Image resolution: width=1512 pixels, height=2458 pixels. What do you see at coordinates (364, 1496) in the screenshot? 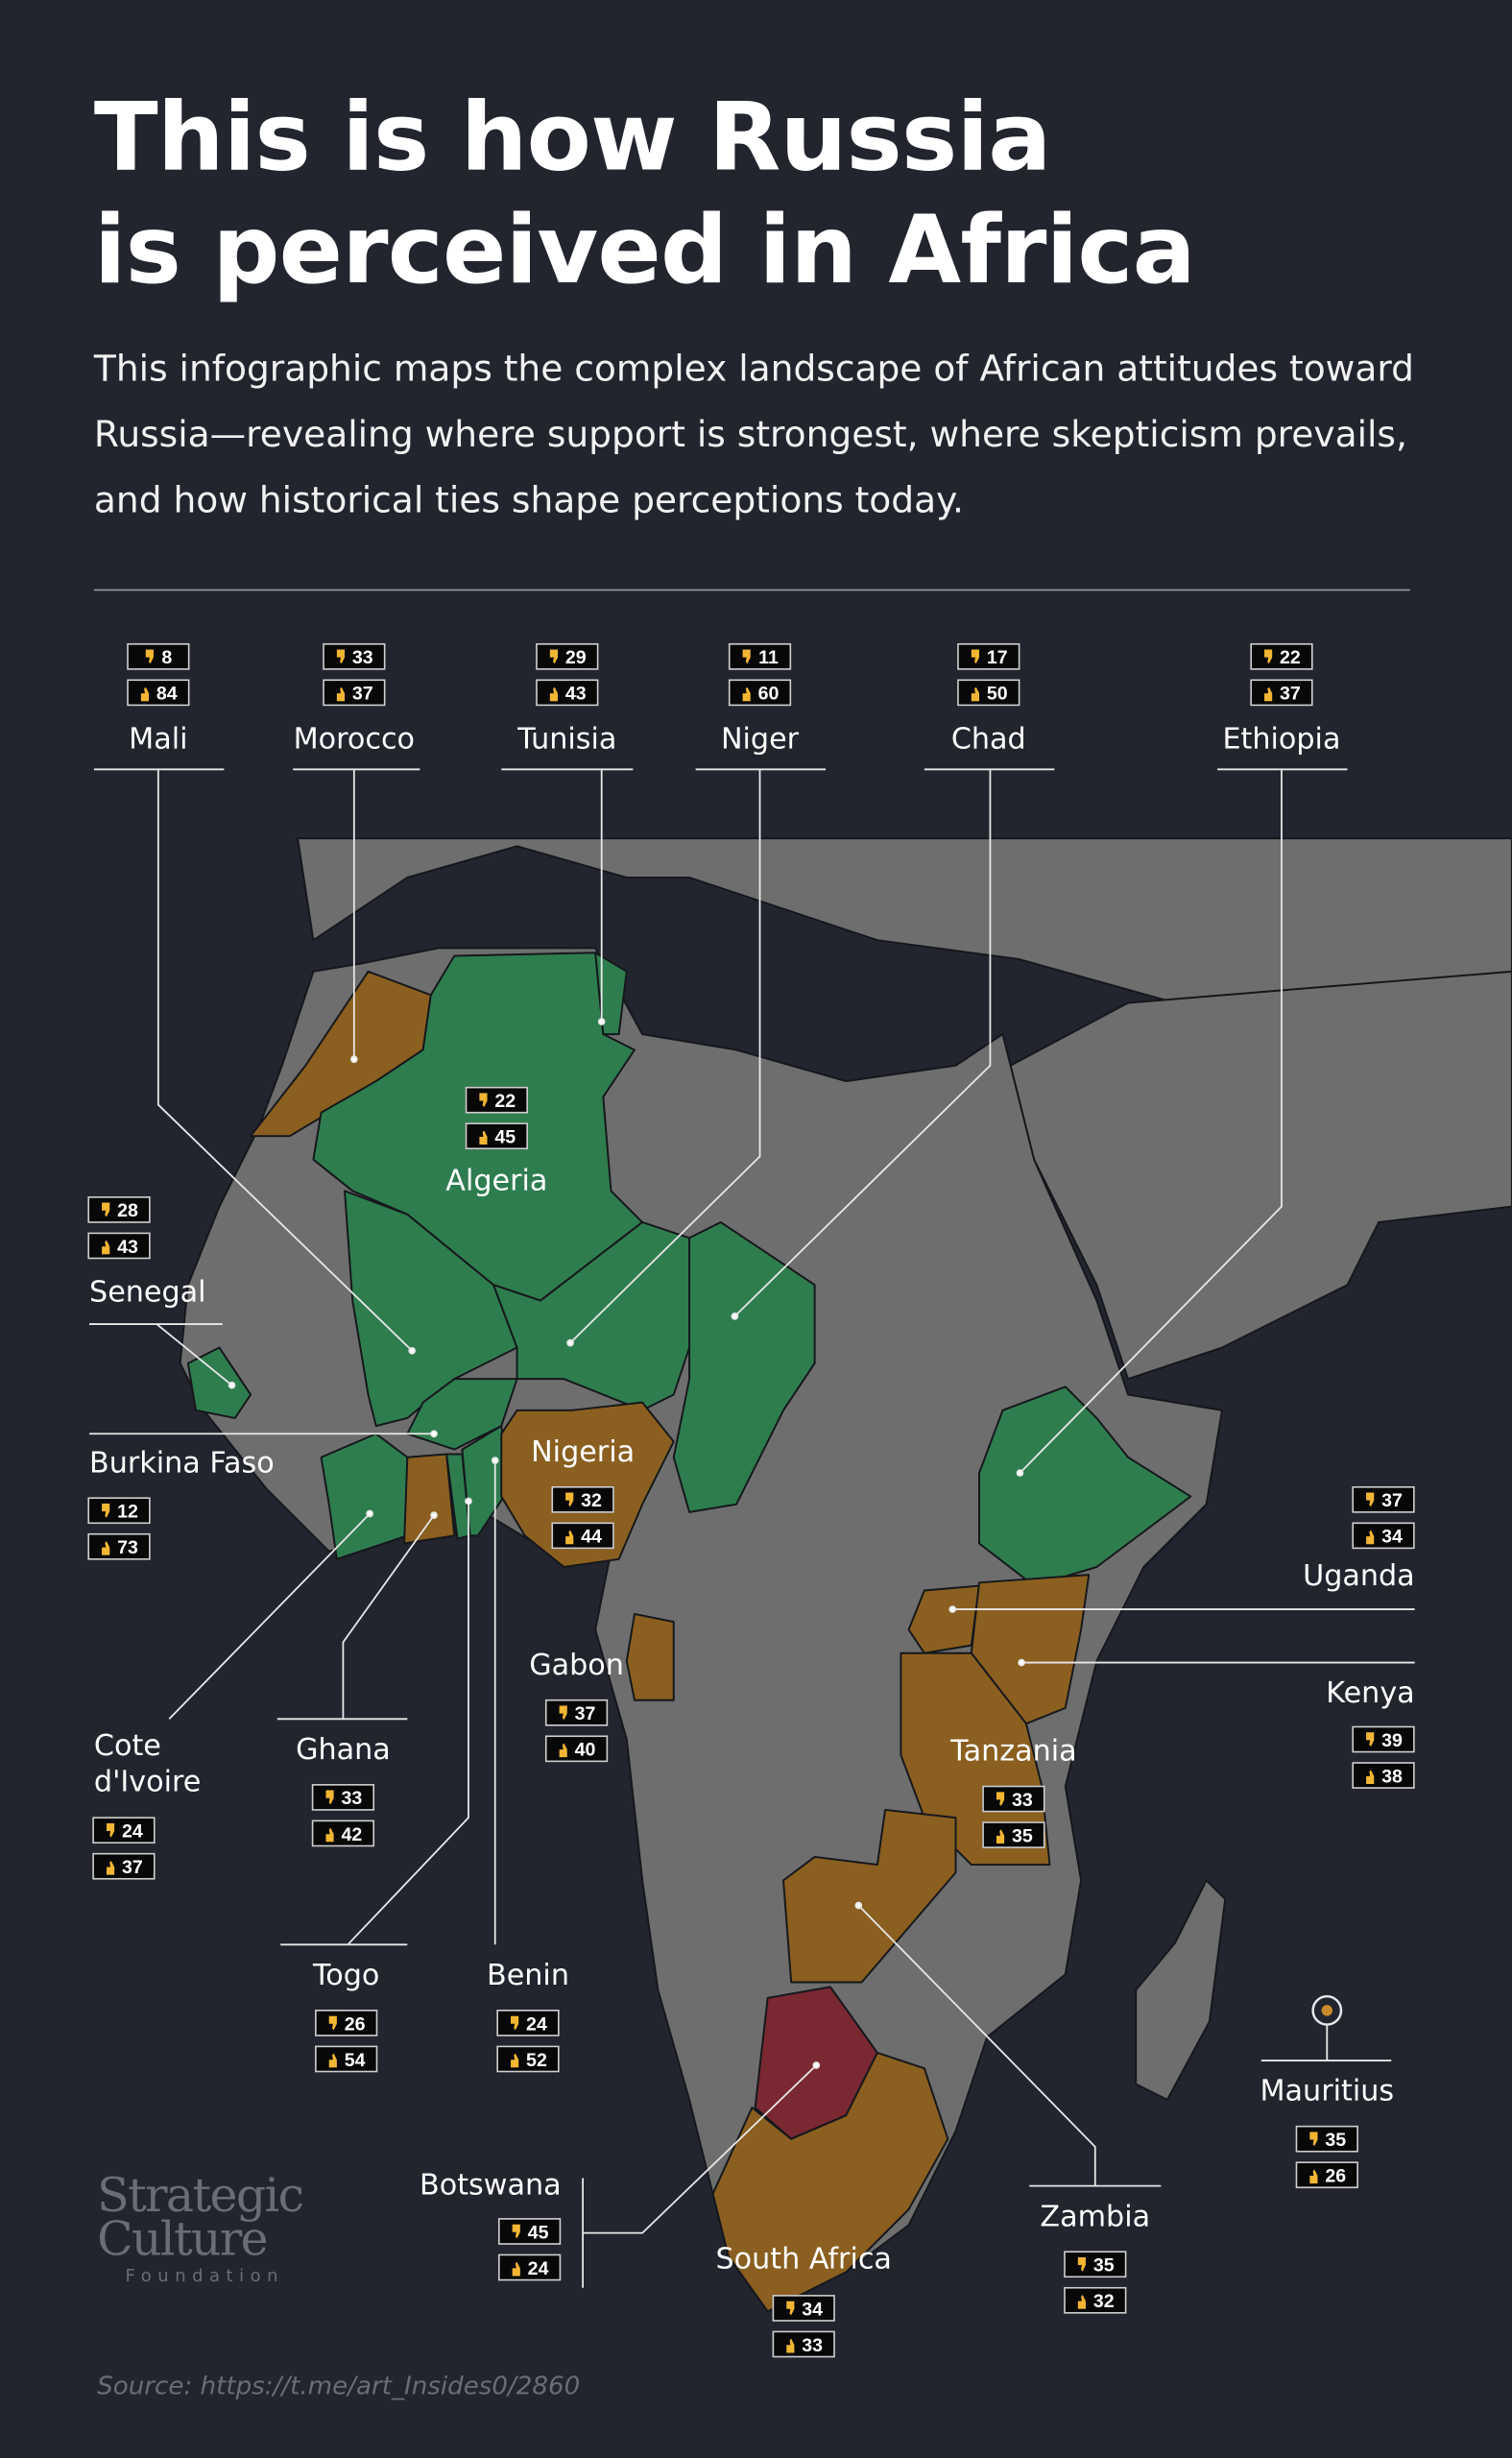
I see `region-cote-divoire` at bounding box center [364, 1496].